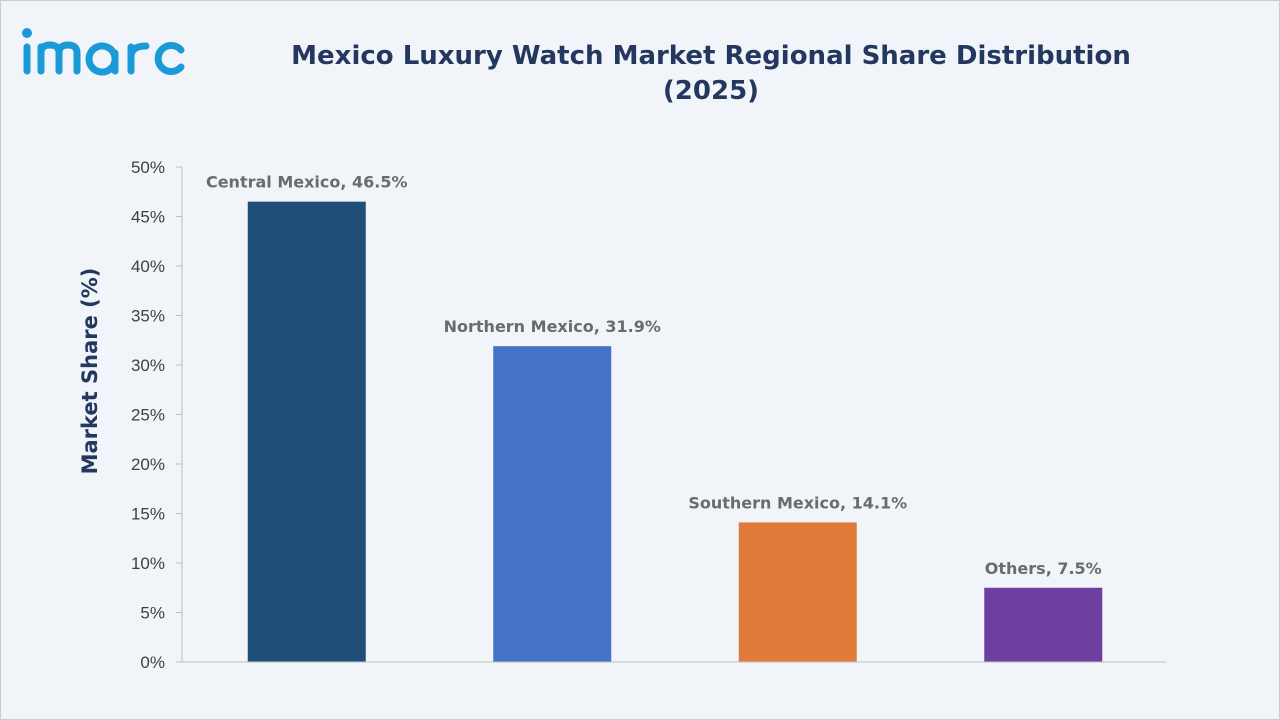 This screenshot has width=1280, height=720. I want to click on y-tick-label: 5%, so click(152, 613).